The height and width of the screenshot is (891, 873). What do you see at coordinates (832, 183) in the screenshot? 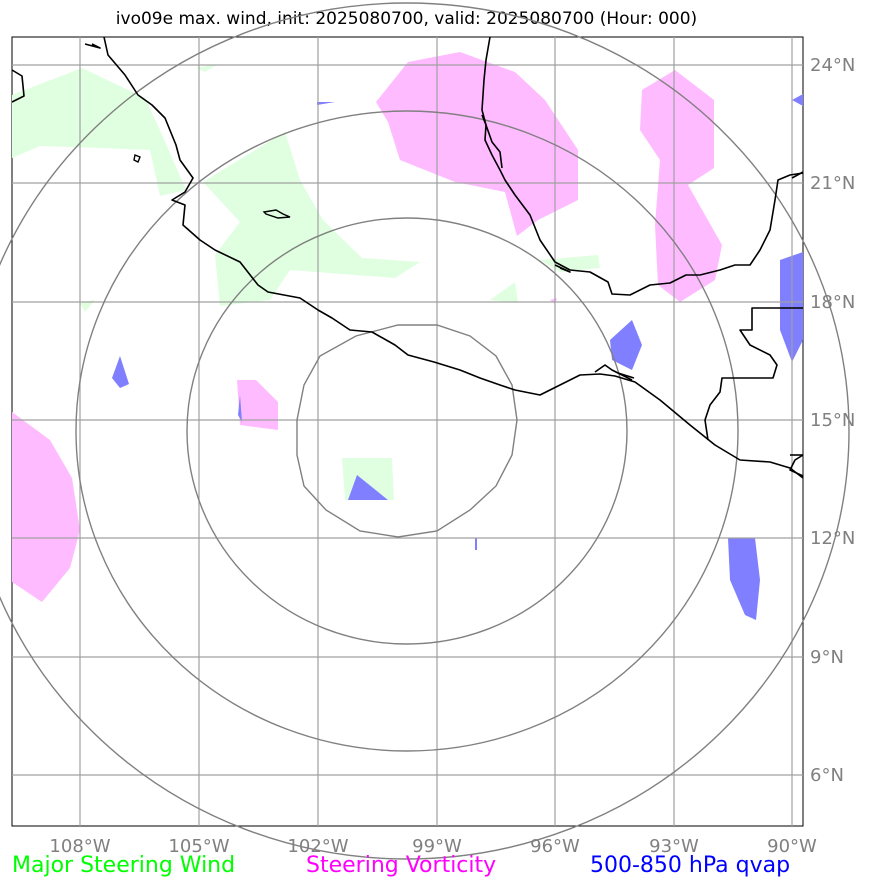
I see `lat-tick-label: 21°N` at bounding box center [832, 183].